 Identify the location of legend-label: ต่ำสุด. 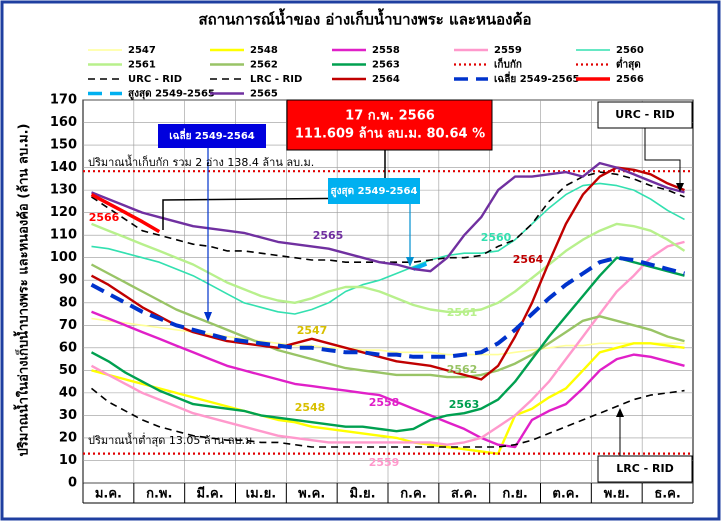
(628, 64).